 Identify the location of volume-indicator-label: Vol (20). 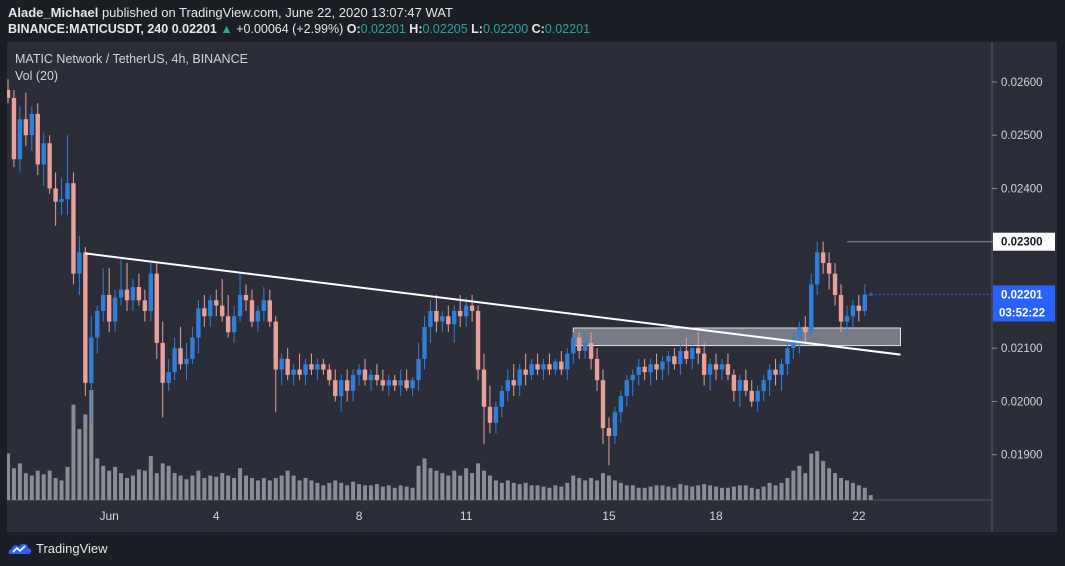
(37, 76).